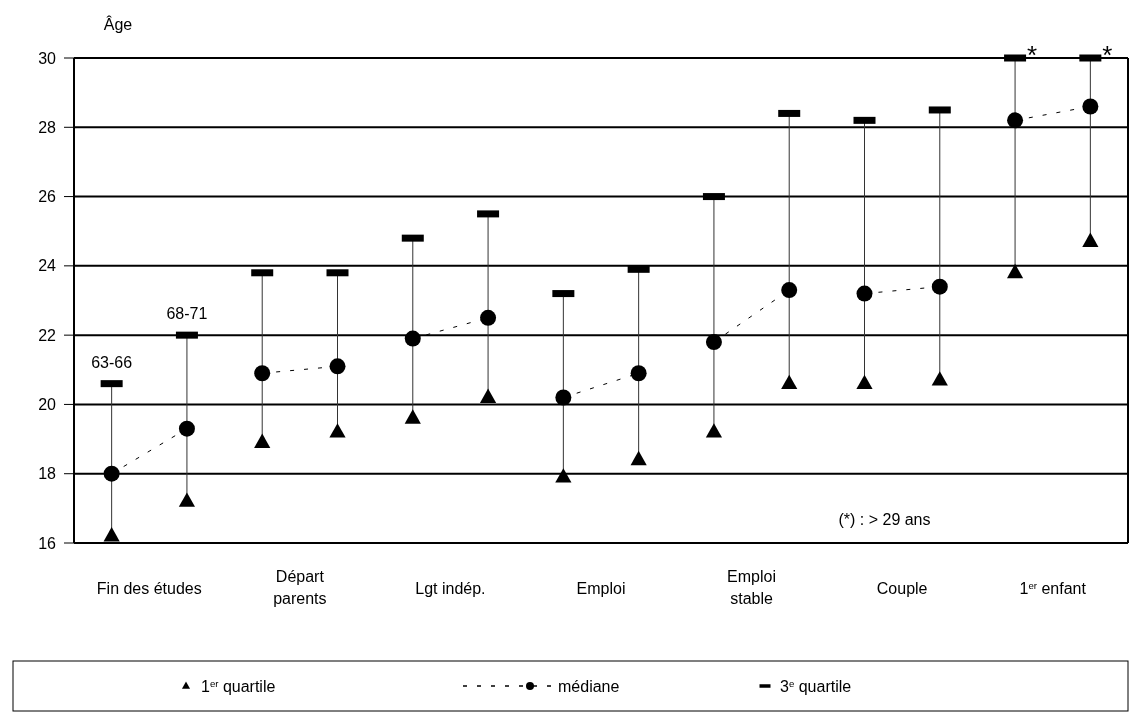 The width and height of the screenshot is (1136, 712). I want to click on text: Emploi stable, so click(752, 587).